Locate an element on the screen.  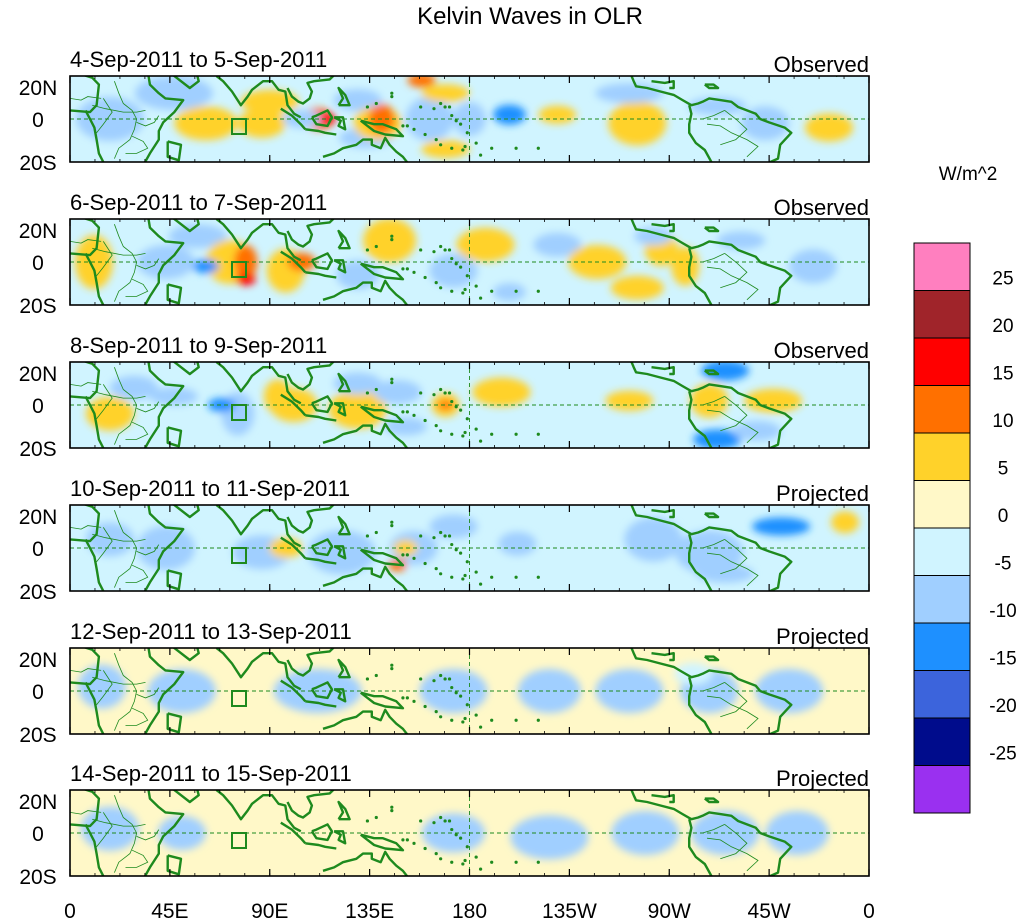
longitude-label: 0 is located at coordinates (70, 911).